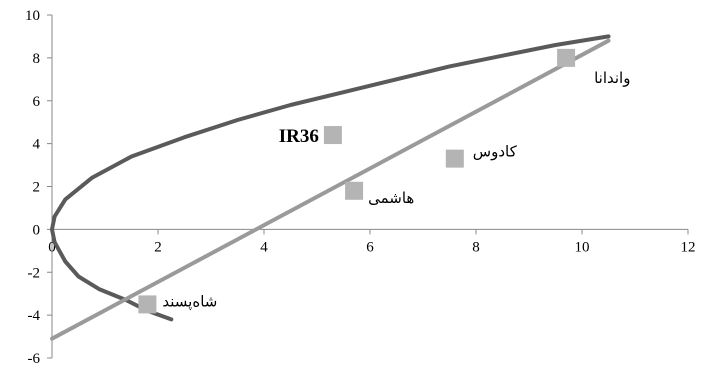 This screenshot has height=371, width=705. Describe the element at coordinates (37, 145) in the screenshot. I see `y-tick-label: 4` at that location.